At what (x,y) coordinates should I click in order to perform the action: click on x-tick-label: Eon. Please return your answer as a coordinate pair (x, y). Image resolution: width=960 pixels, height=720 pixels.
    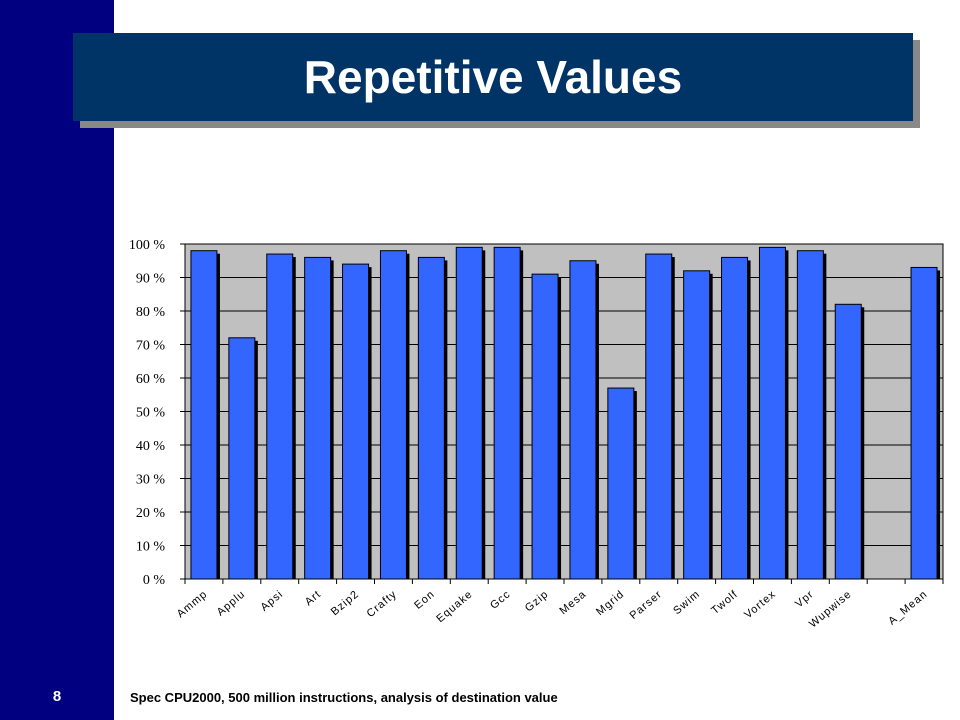
    Looking at the image, I should click on (424, 600).